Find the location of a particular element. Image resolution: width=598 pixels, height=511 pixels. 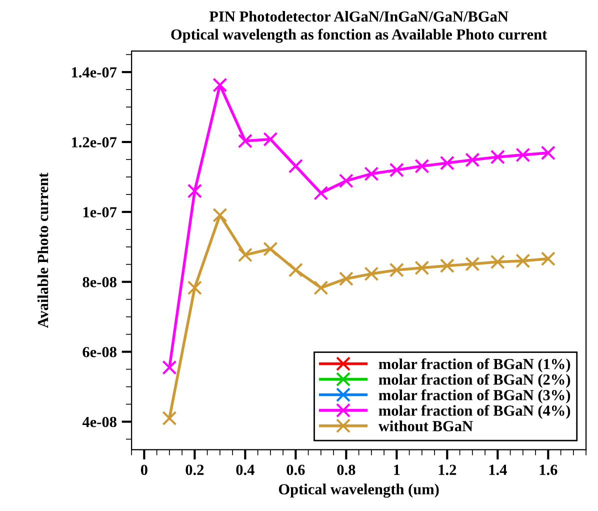

x-tick-label: 1.6 is located at coordinates (549, 470).